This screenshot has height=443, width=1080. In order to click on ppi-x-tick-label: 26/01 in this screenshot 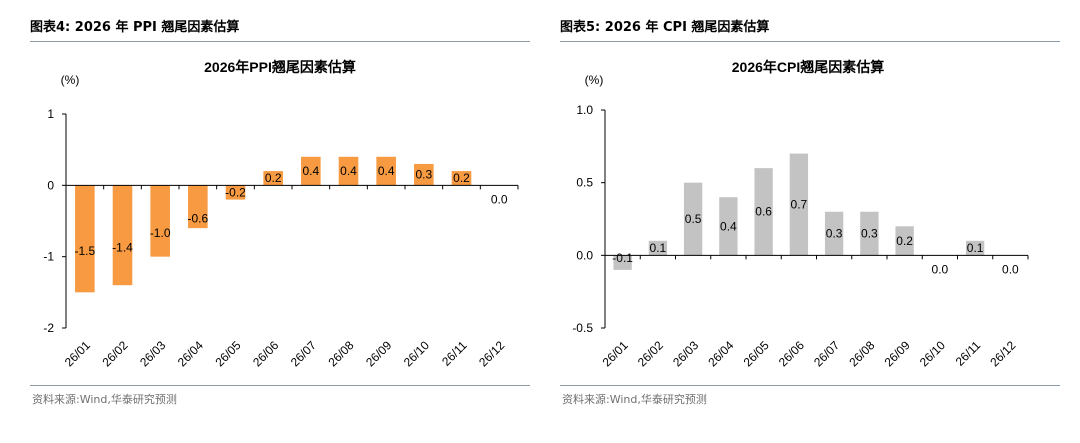, I will do `click(77, 353)`.